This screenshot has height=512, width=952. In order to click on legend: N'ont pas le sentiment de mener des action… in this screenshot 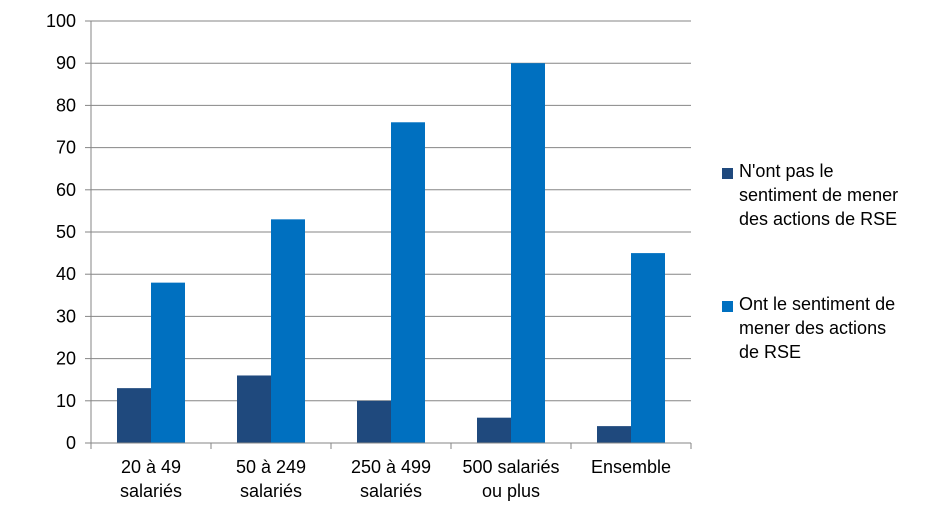, I will do `click(810, 261)`.